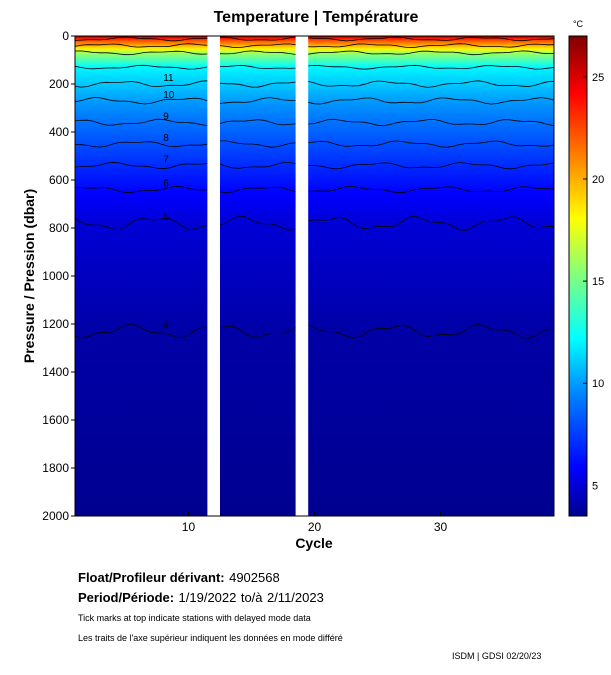  Describe the element at coordinates (598, 180) in the screenshot. I see `colorbar-tick-label: 20` at that location.